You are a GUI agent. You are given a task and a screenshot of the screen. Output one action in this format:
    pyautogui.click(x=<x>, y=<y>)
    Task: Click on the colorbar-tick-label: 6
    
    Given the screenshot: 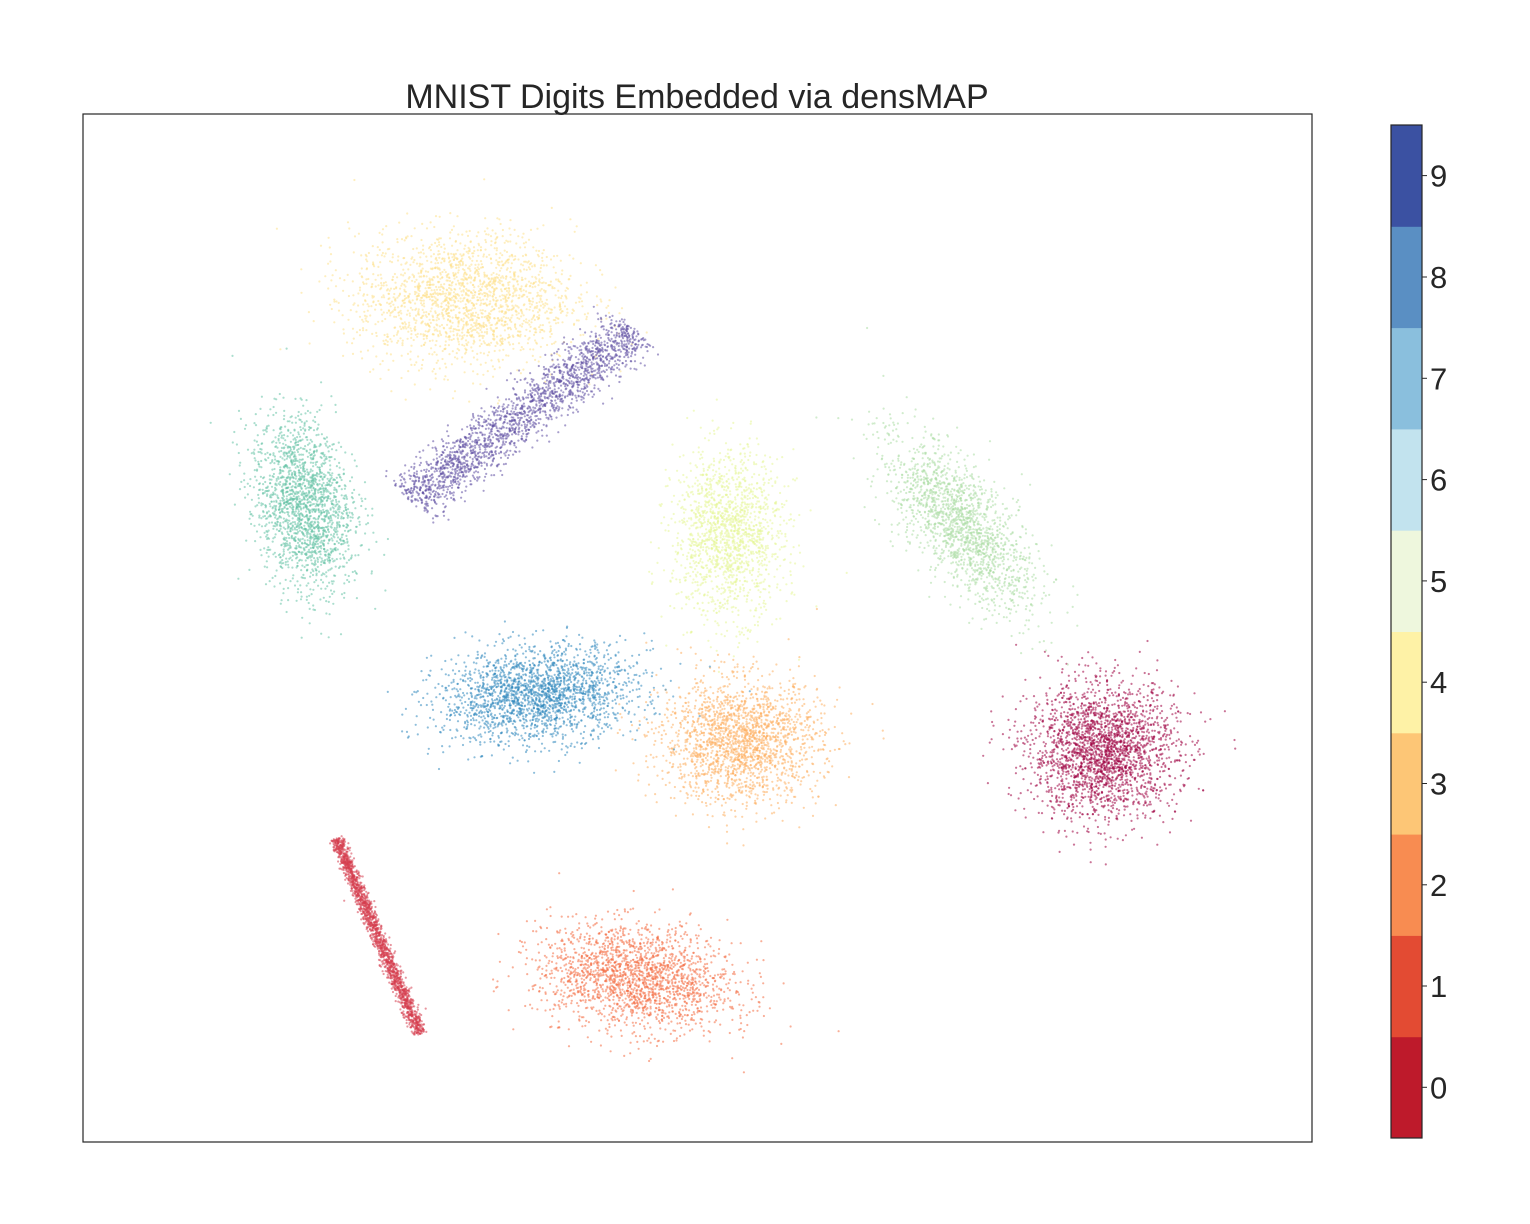 What is the action you would take?
    pyautogui.click(x=1438, y=480)
    